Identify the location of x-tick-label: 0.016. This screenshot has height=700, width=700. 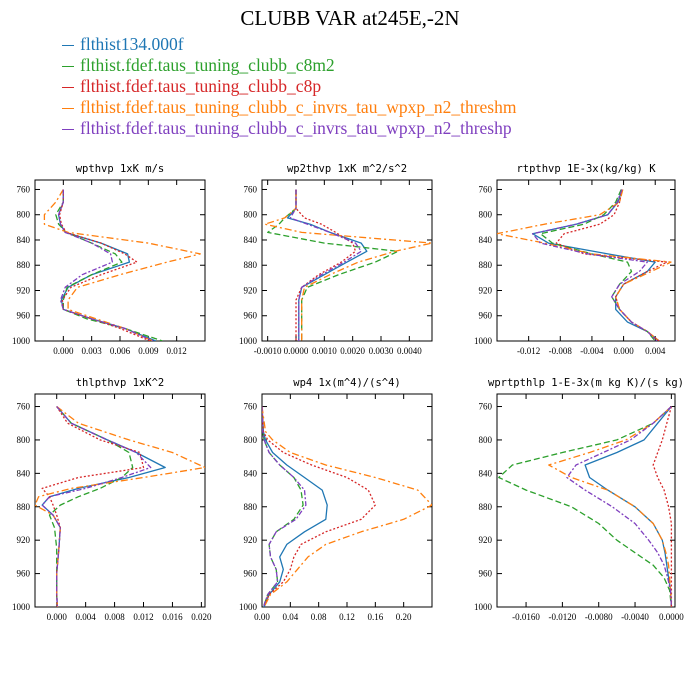
(172, 617).